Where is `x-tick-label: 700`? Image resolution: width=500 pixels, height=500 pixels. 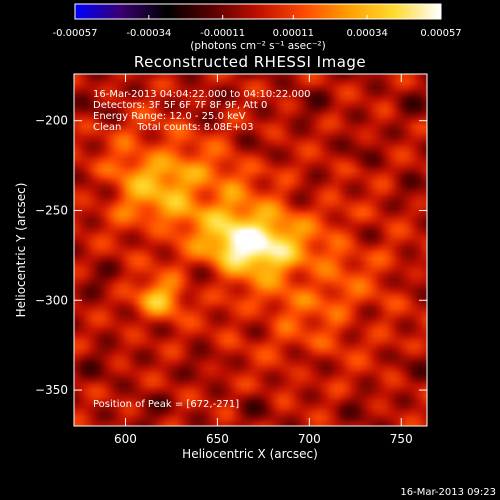
x-tick-label: 700 is located at coordinates (309, 439).